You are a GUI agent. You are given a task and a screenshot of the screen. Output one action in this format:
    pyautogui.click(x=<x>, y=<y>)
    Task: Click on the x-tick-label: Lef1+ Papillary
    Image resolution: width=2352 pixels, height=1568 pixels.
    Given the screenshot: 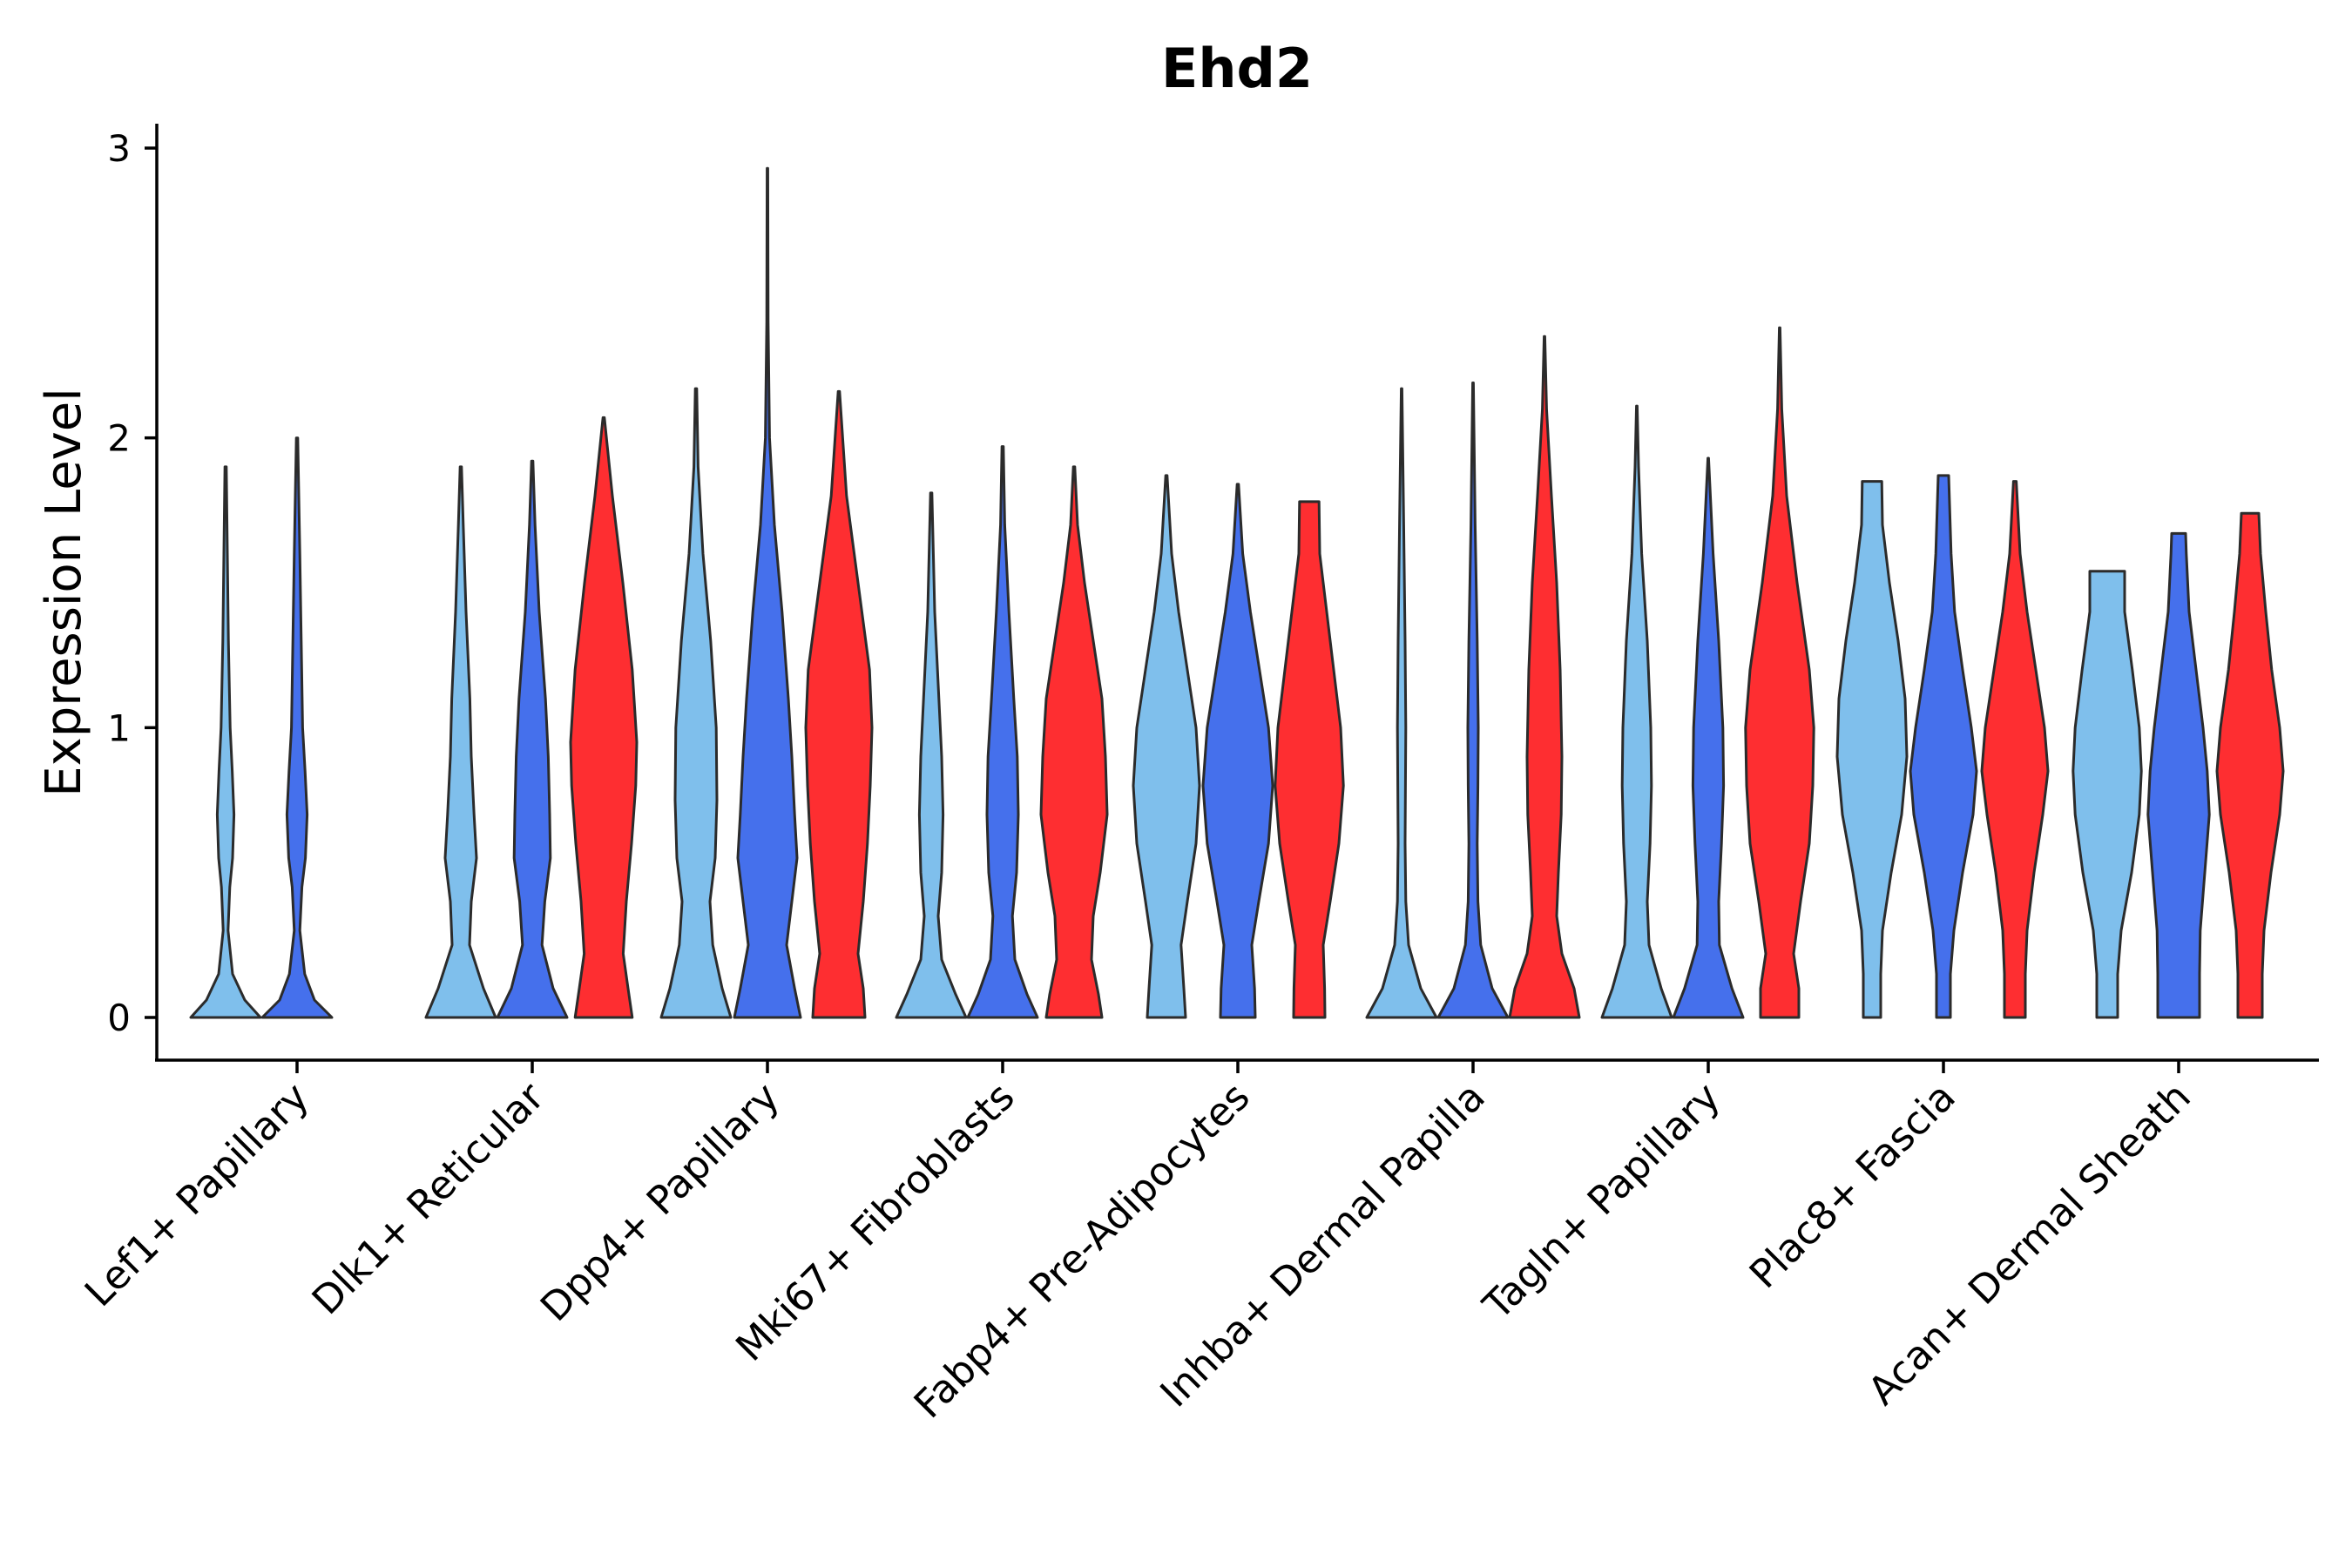 What is the action you would take?
    pyautogui.click(x=197, y=1194)
    